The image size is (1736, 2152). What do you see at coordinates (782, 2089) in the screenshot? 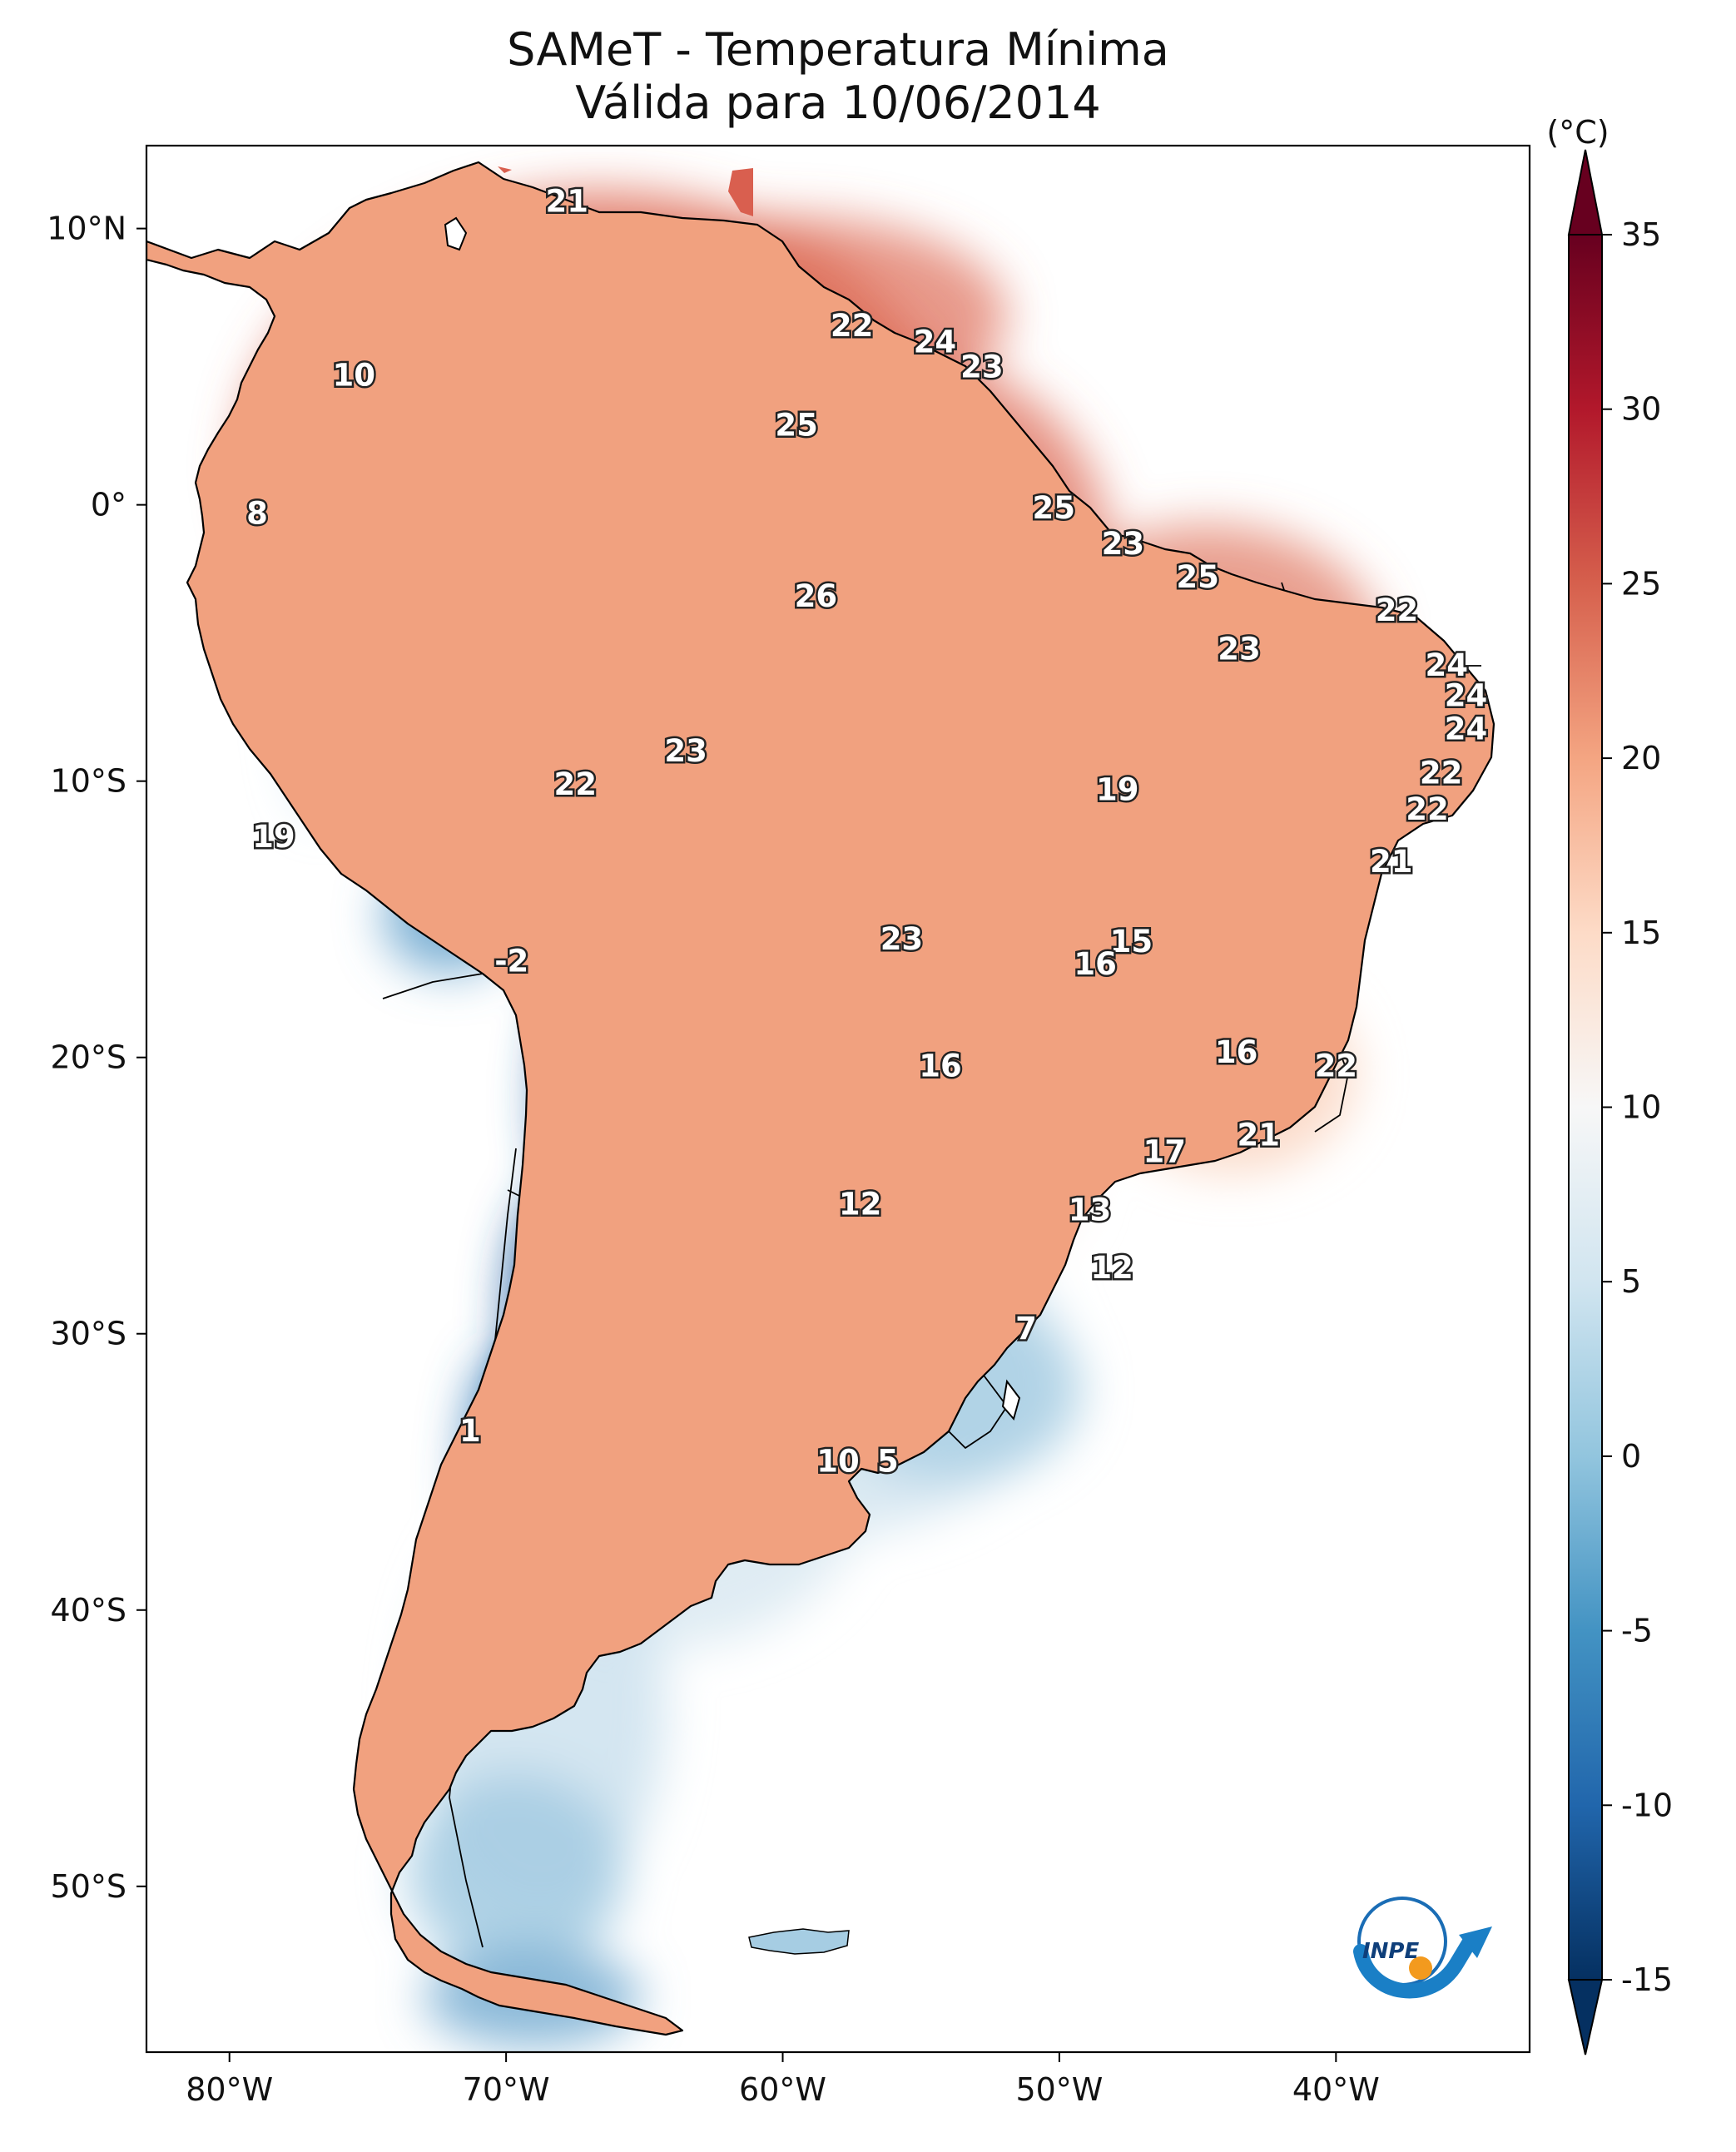
I see `lon-tick-label: 60°W` at bounding box center [782, 2089].